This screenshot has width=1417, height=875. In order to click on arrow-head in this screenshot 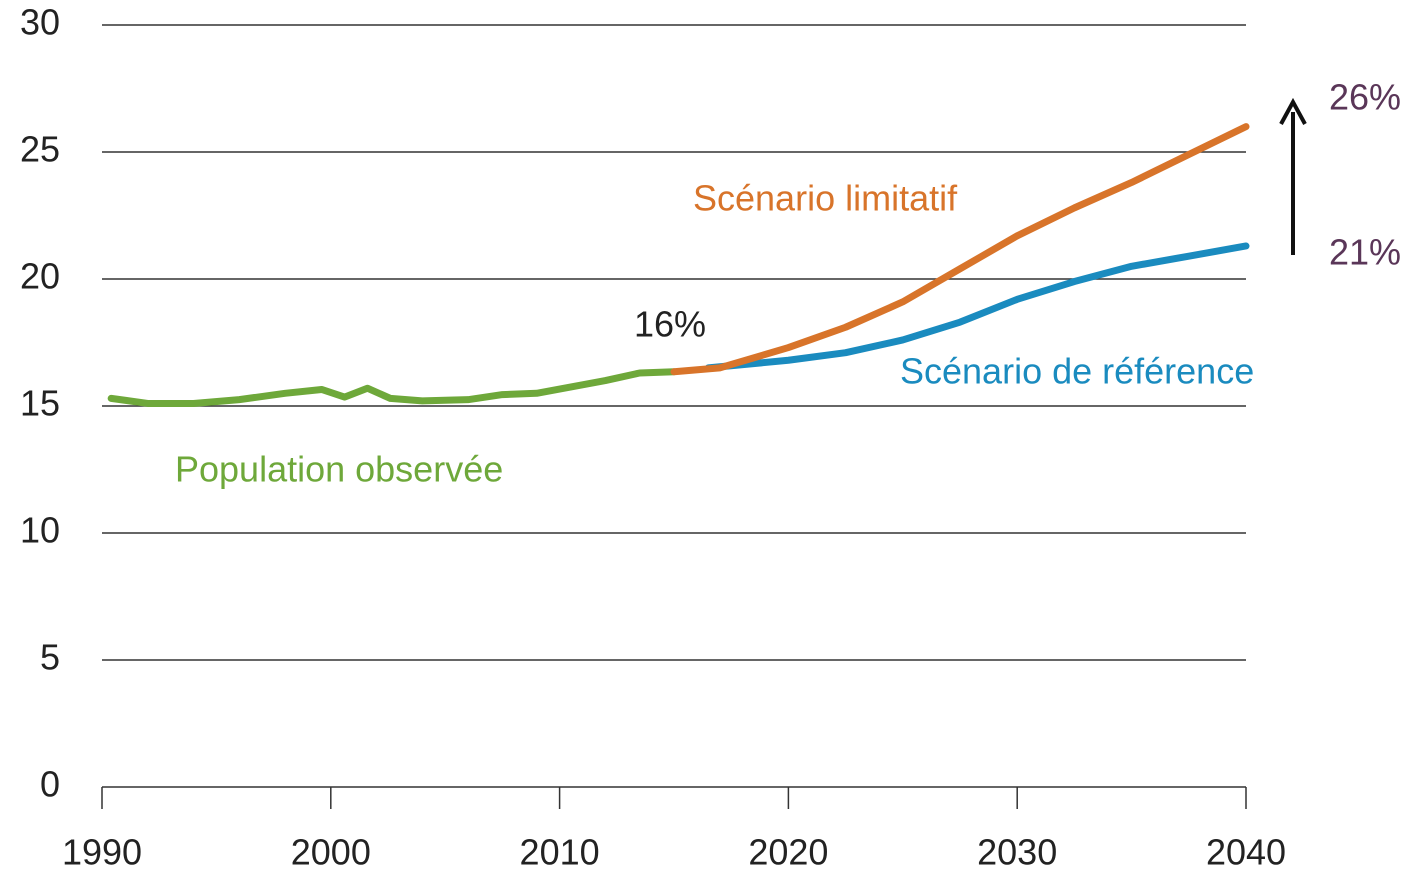, I will do `click(1293, 111)`.